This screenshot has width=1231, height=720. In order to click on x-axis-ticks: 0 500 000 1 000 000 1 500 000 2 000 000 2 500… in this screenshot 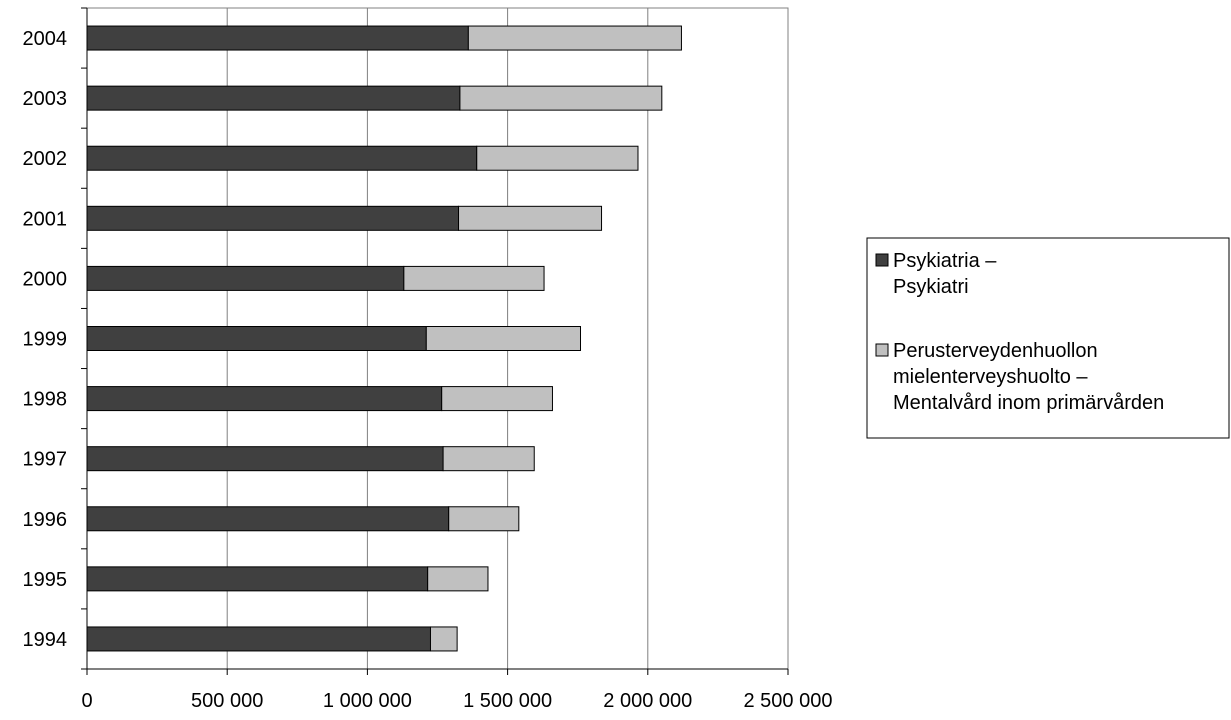, I will do `click(456, 690)`.